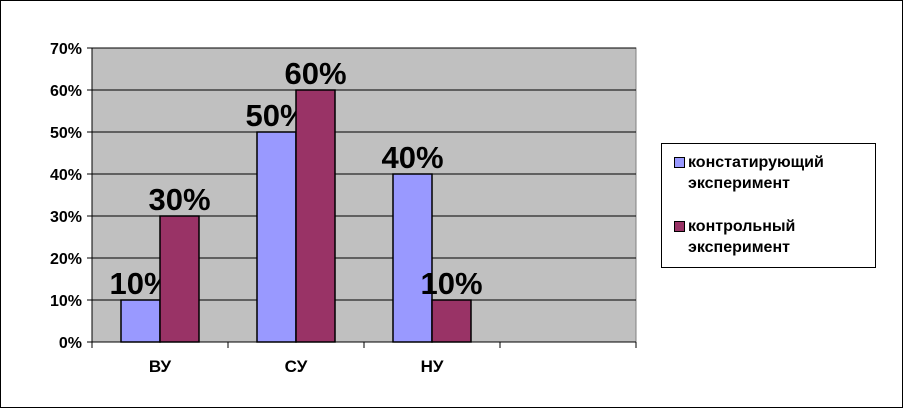 This screenshot has width=903, height=408. What do you see at coordinates (412, 157) in the screenshot?
I see `data-label: 40%` at bounding box center [412, 157].